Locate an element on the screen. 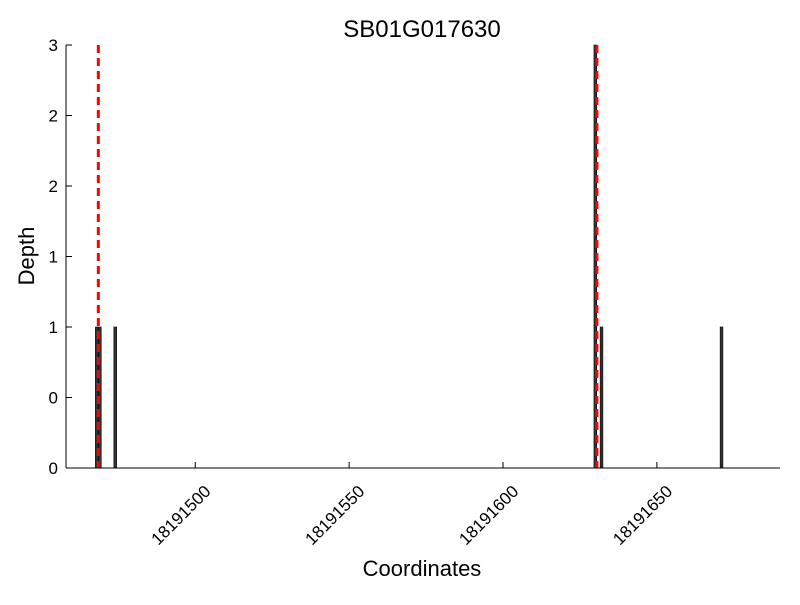 This screenshot has width=800, height=605. y-tick-label-0: 0 is located at coordinates (53, 468).